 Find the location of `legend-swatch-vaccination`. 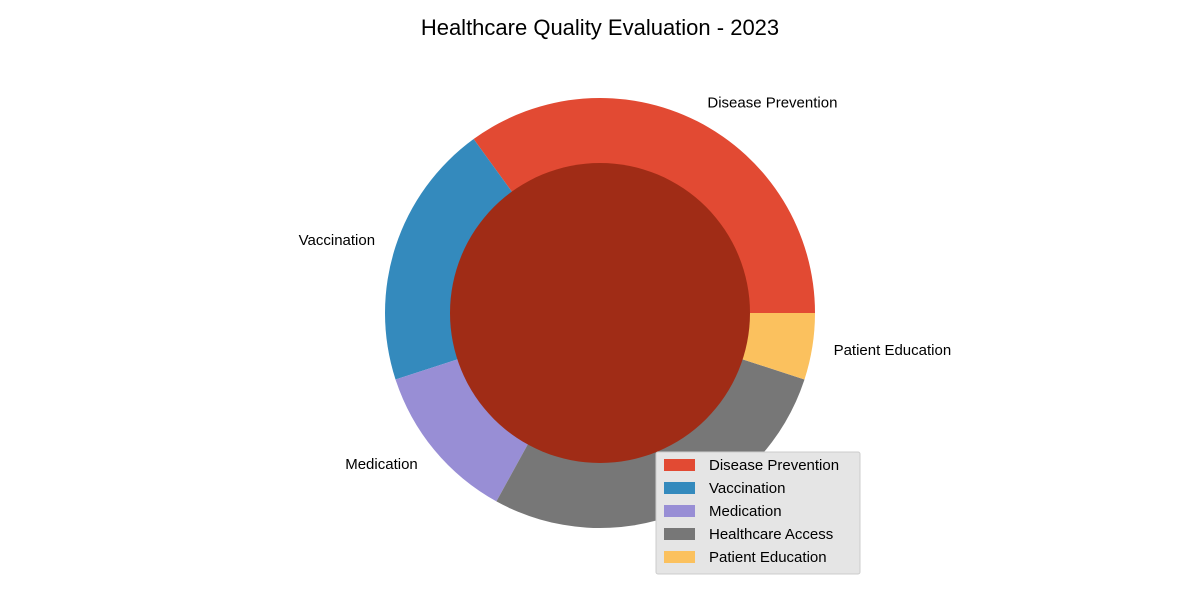

legend-swatch-vaccination is located at coordinates (679, 488).